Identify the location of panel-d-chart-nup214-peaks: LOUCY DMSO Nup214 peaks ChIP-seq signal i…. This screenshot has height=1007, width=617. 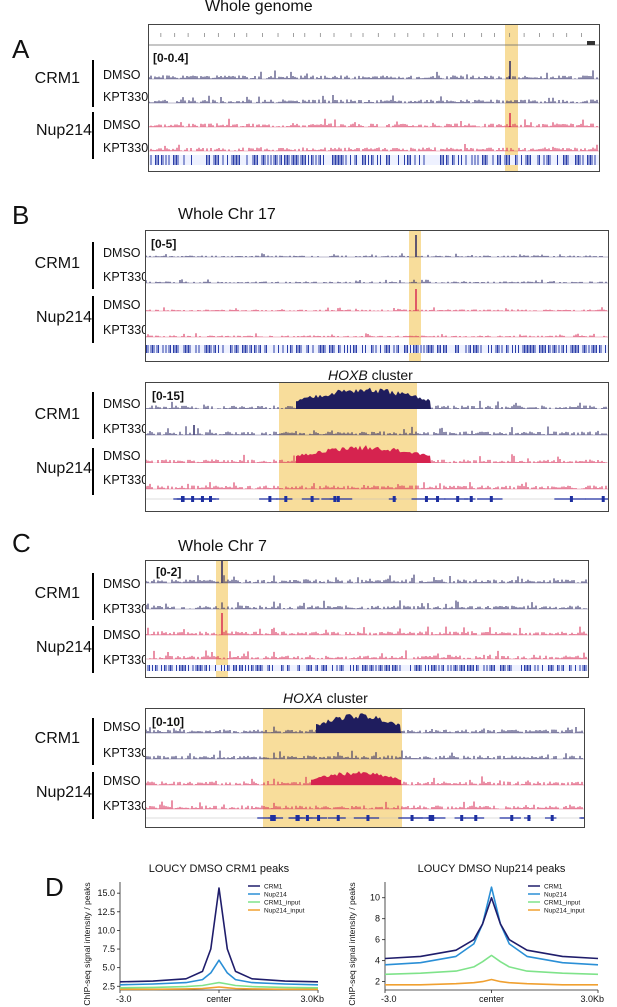
(475, 934).